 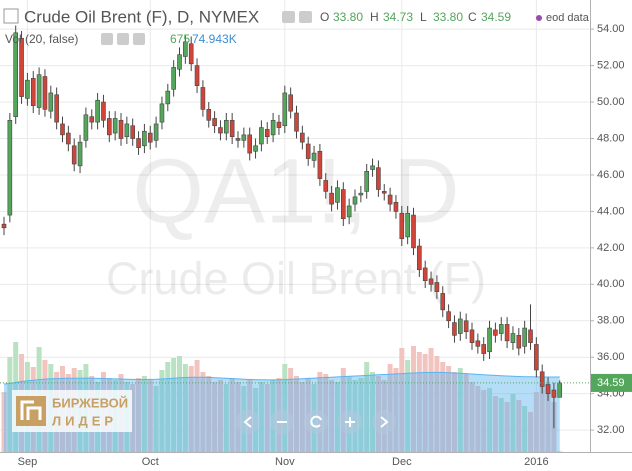 I want to click on glyph-plus, so click(x=350, y=422).